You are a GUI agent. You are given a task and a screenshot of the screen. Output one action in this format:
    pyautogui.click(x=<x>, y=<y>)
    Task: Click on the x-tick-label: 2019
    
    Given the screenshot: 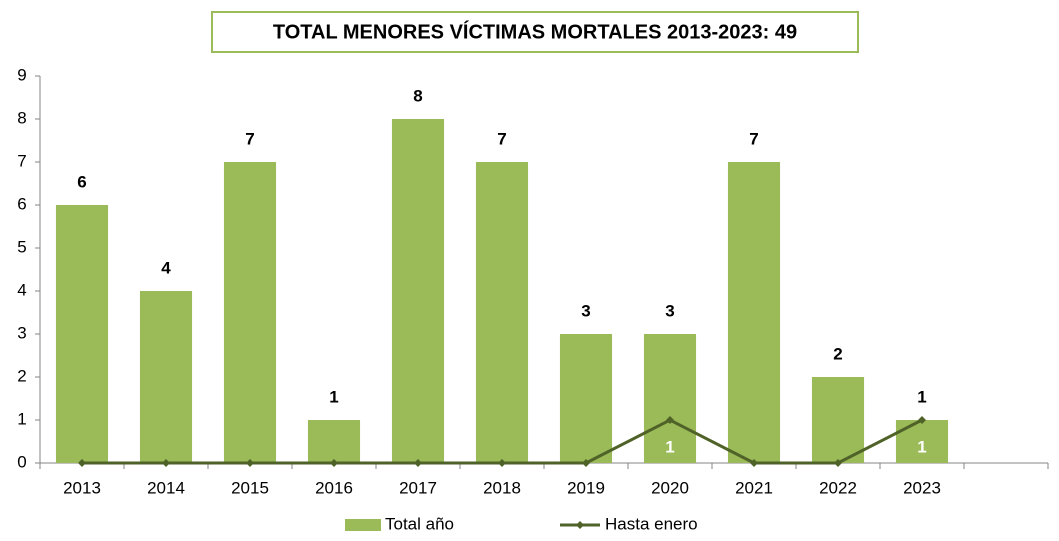 What is the action you would take?
    pyautogui.click(x=586, y=487)
    